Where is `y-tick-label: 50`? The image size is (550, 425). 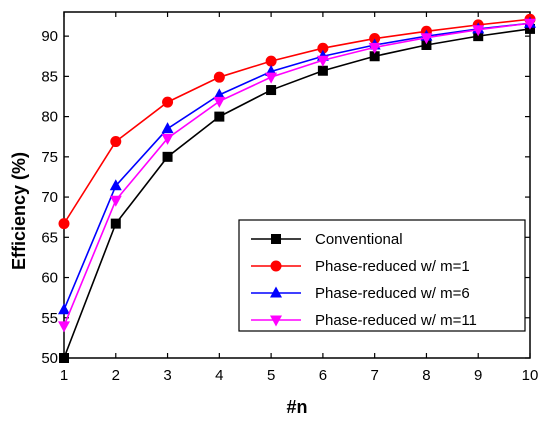 y-tick-label: 50 is located at coordinates (49, 358).